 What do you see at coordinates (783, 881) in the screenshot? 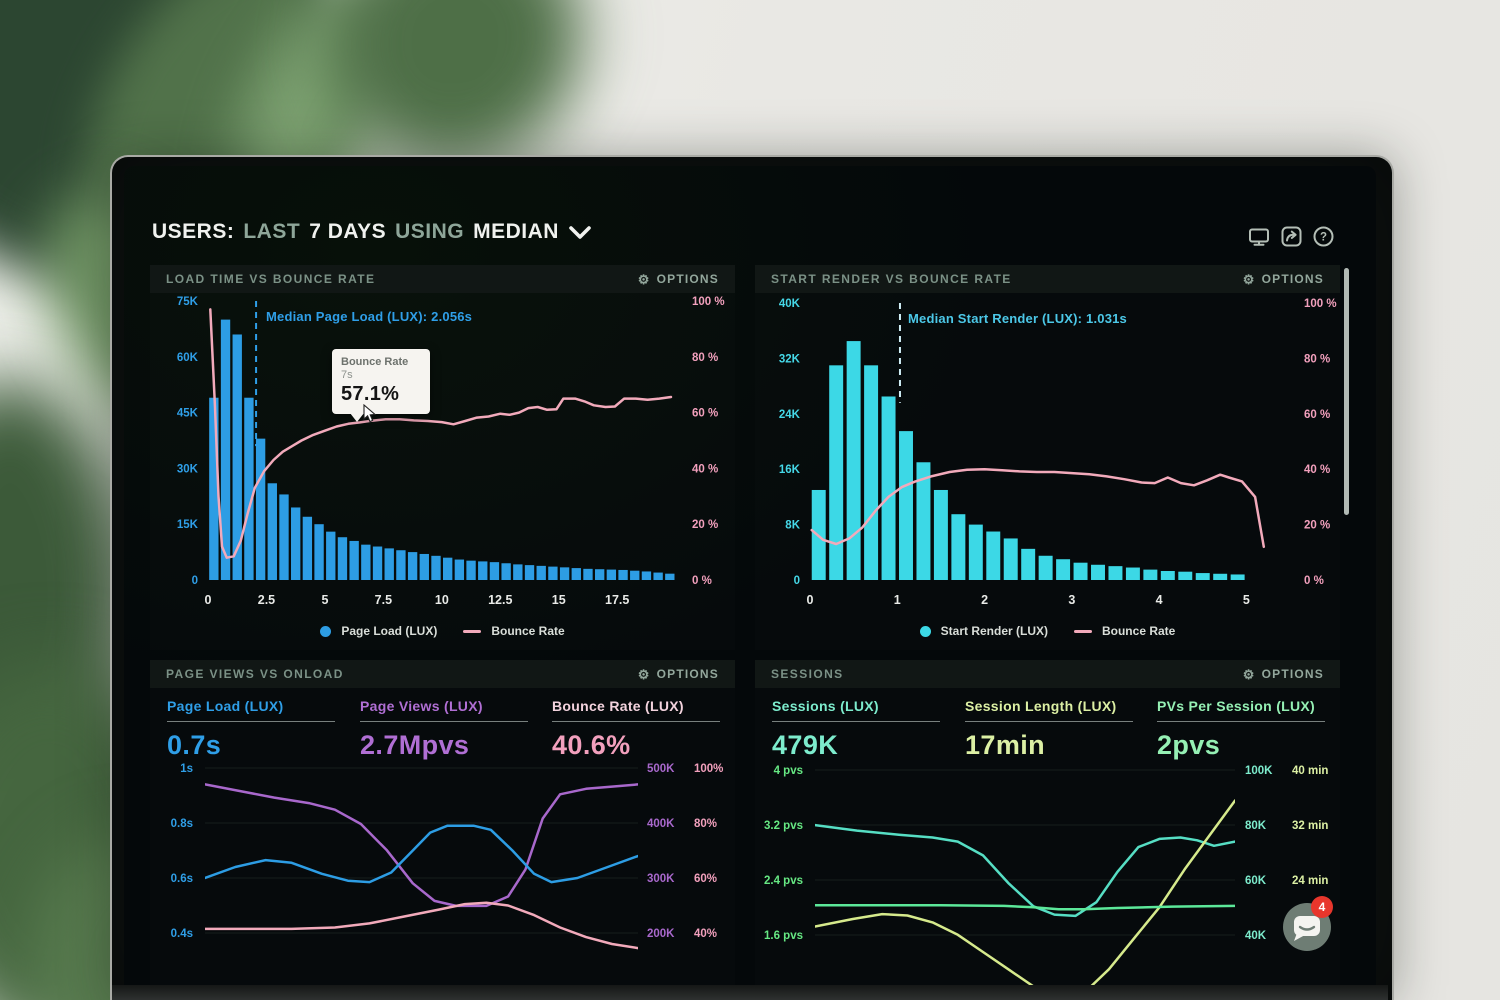
I see `svg-text: 2.4 pvs` at bounding box center [783, 881].